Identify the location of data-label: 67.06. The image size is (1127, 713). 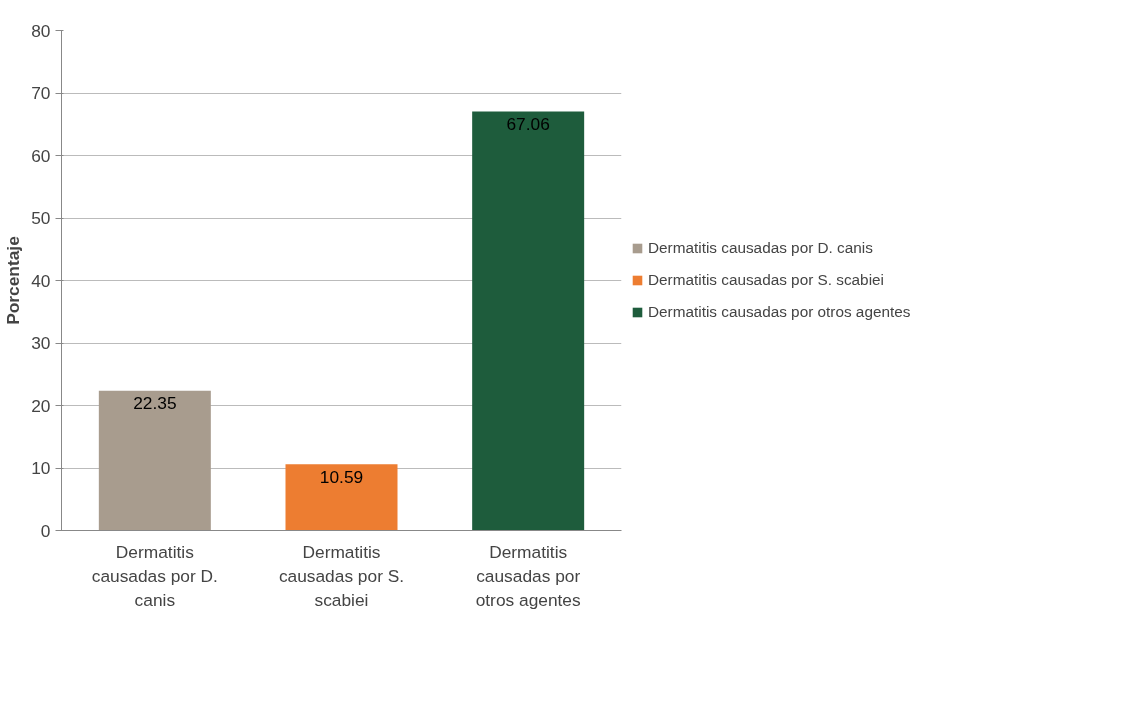
(528, 123).